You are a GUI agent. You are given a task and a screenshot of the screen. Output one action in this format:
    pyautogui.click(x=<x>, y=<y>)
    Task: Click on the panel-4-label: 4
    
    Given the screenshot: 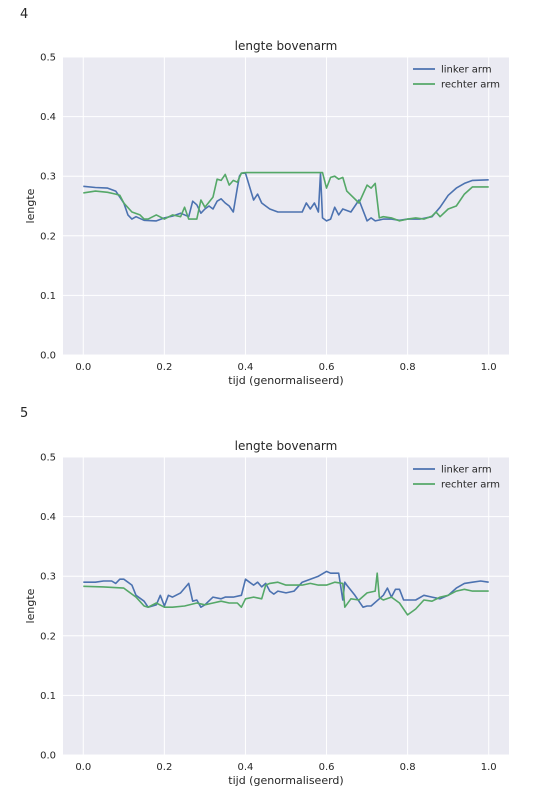 What is the action you would take?
    pyautogui.click(x=24, y=14)
    